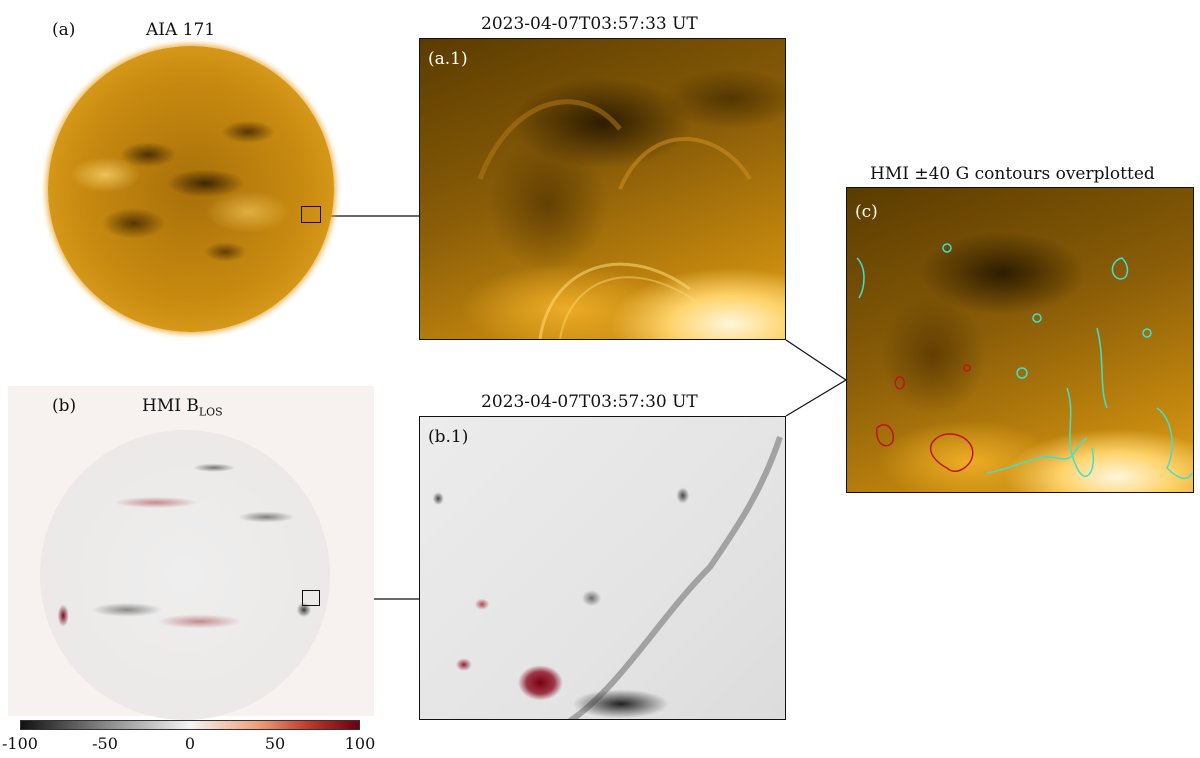 The width and height of the screenshot is (1200, 758). What do you see at coordinates (360, 743) in the screenshot?
I see `colorbar-tick: 100` at bounding box center [360, 743].